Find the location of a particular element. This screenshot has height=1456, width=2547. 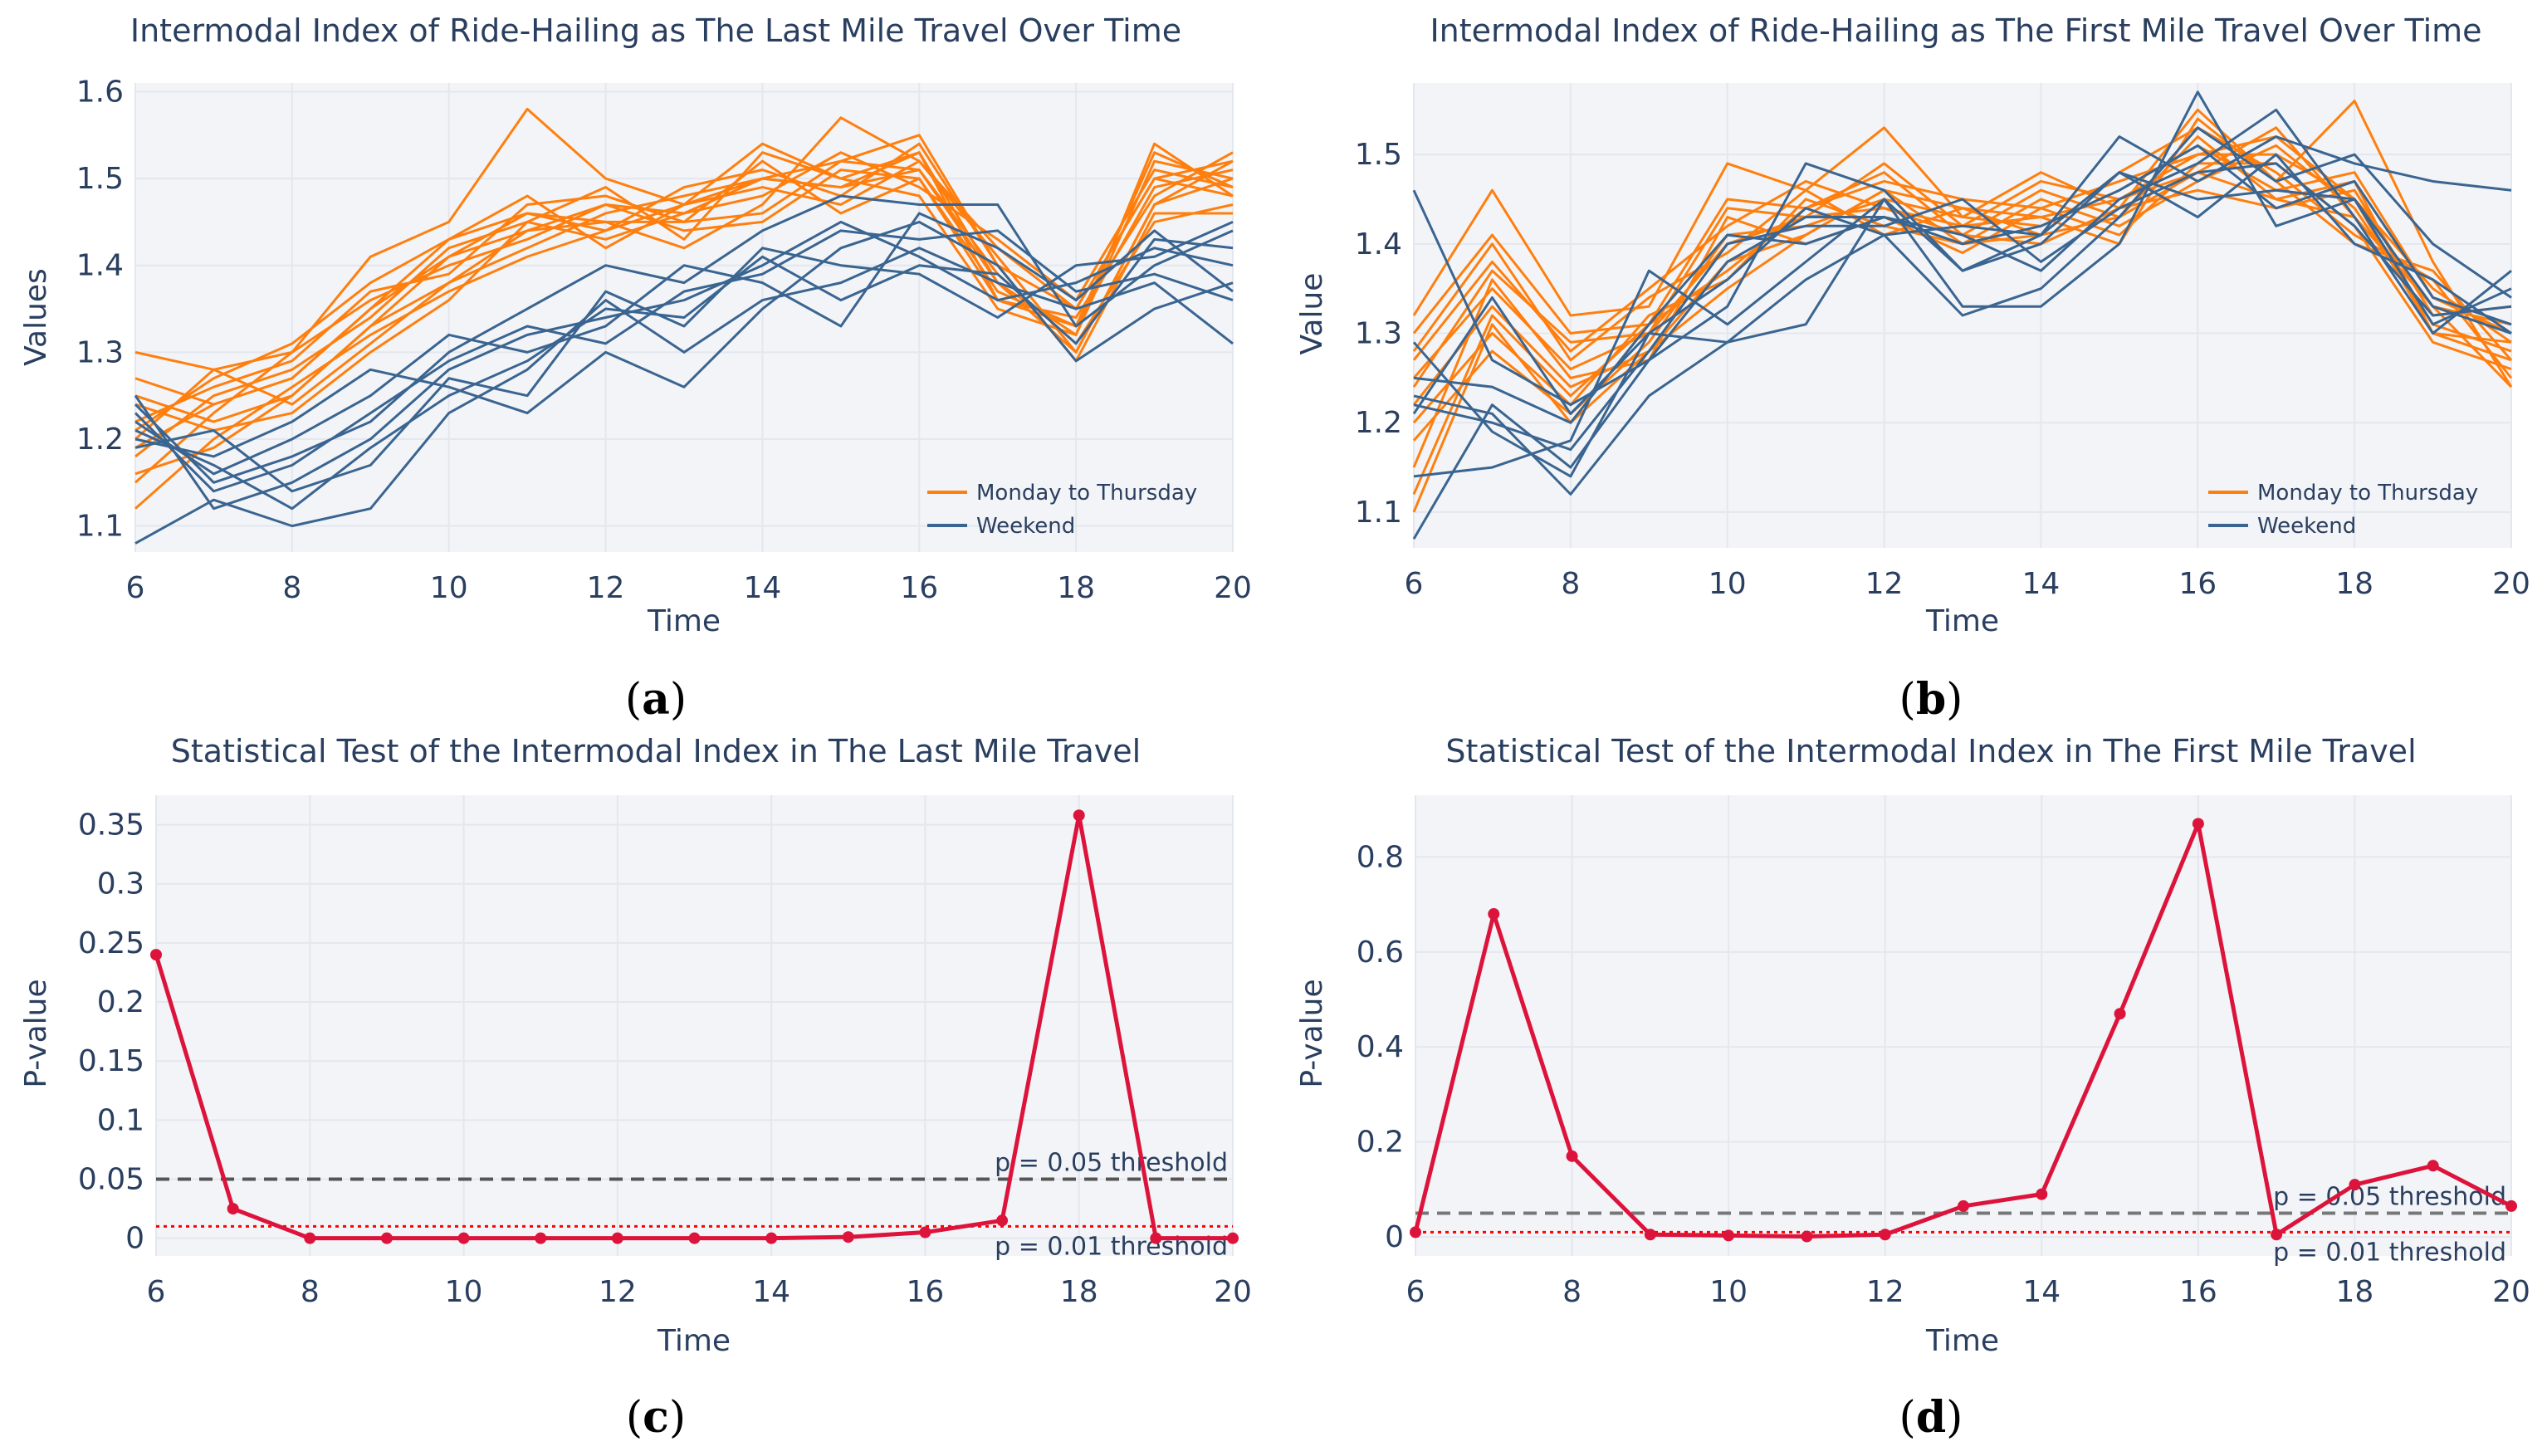

y-ticks: 1.1 1.2 1.3 1.4 1.5 is located at coordinates (1379, 334).